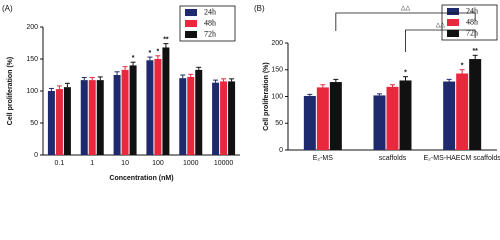 The height and width of the screenshot is (240, 500). What do you see at coordinates (259, 8) in the screenshot?
I see `panel-label: (B)` at bounding box center [259, 8].